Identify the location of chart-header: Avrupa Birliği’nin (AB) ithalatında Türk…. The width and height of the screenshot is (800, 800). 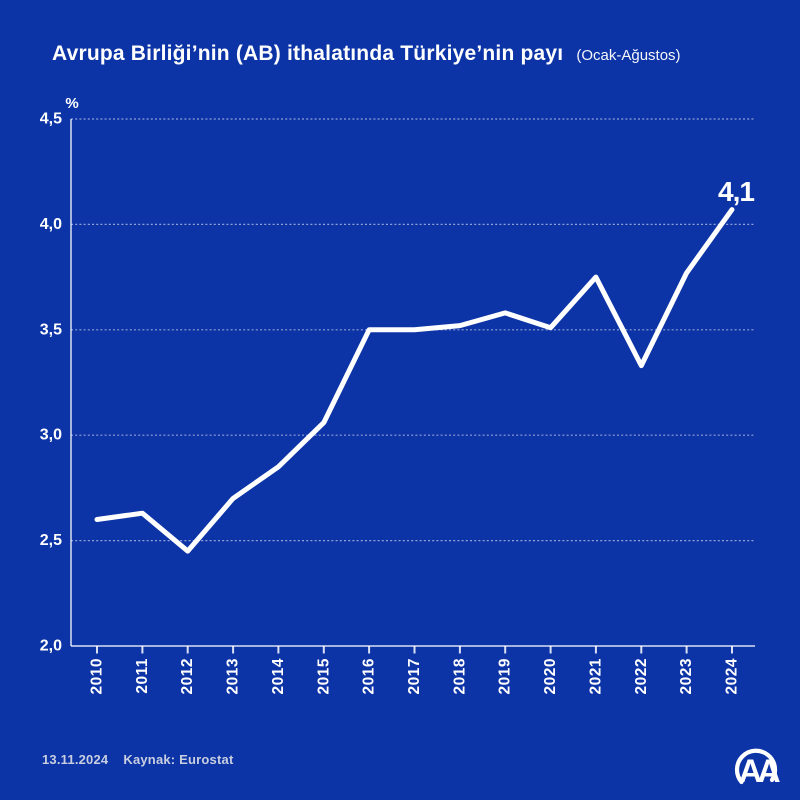
(411, 54).